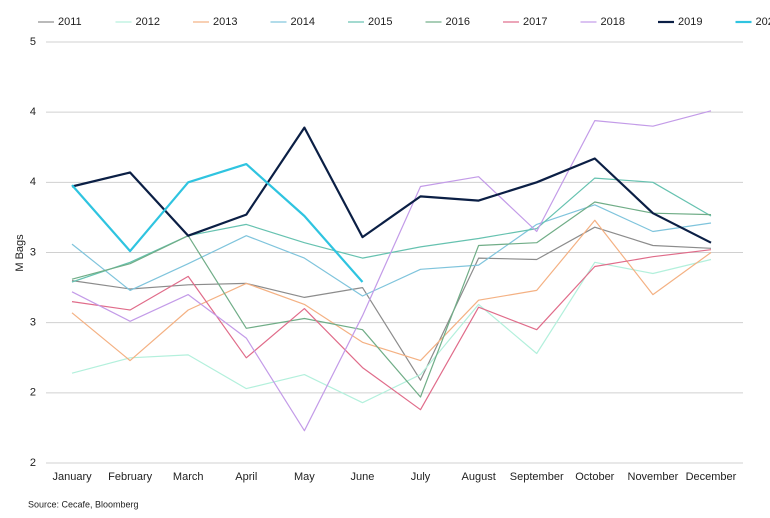 Image resolution: width=770 pixels, height=518 pixels. Describe the element at coordinates (148, 22) in the screenshot. I see `legend-label: 2012` at that location.